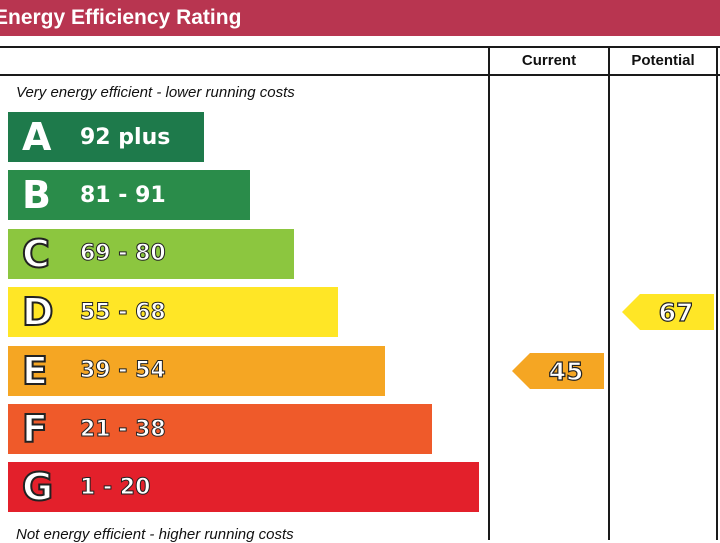 This screenshot has width=720, height=543. Describe the element at coordinates (676, 312) in the screenshot. I see `potential-rating-arrow-value: 67` at that location.